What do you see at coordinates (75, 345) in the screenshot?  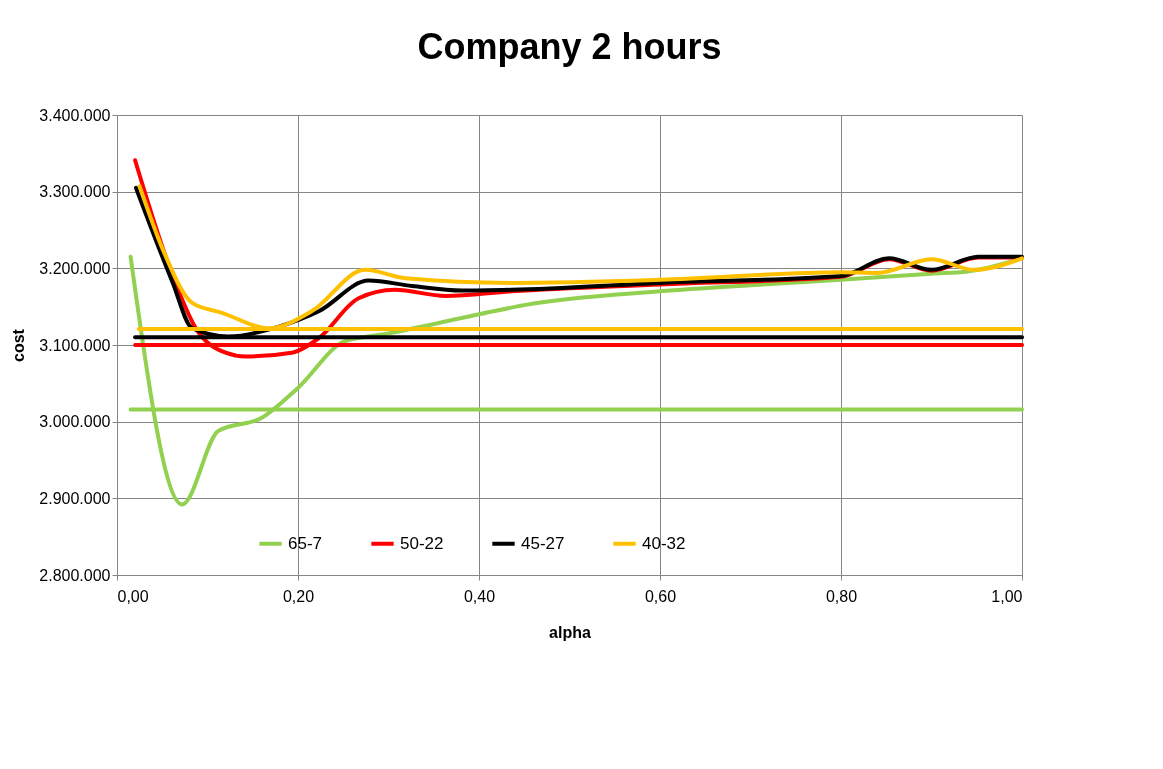 I see `y-tick-label: 3.100.000` at bounding box center [75, 345].